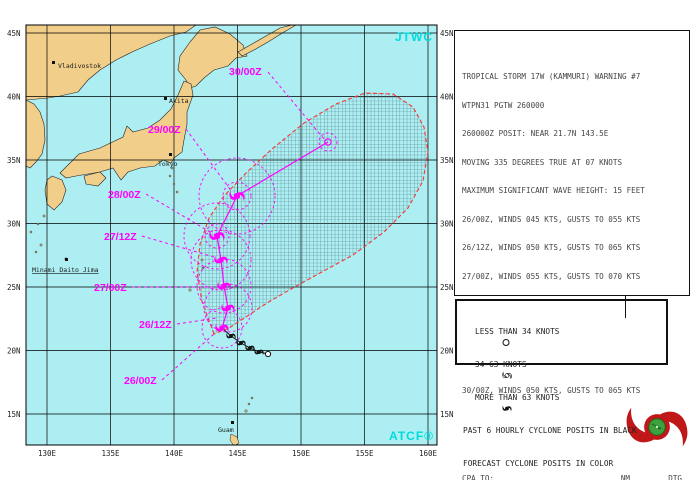  I want to click on lat-labels-left: 45N 40N 35N 30N 25N 20N 15N, so click(14, 224).